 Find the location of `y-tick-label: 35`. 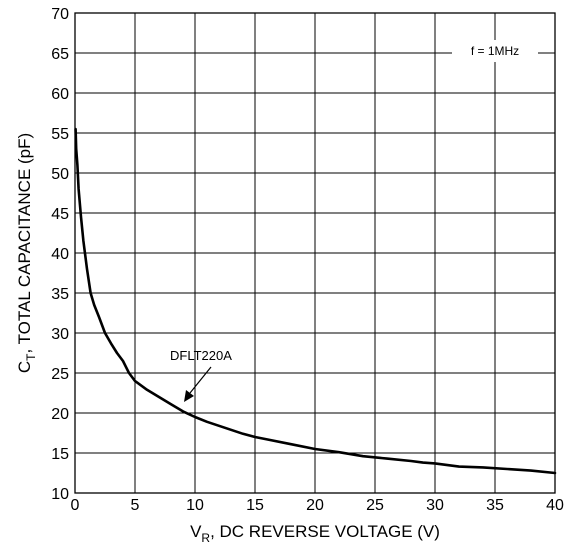

y-tick-label: 35 is located at coordinates (60, 294).